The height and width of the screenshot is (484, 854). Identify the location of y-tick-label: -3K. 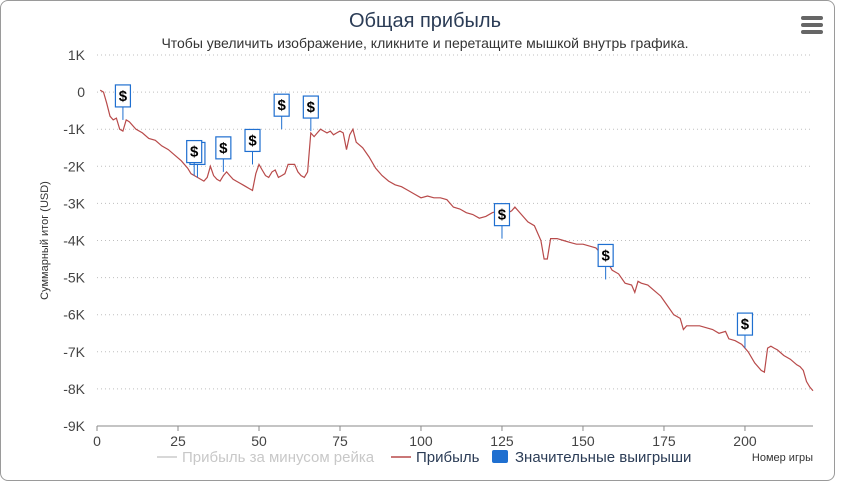
(74, 203).